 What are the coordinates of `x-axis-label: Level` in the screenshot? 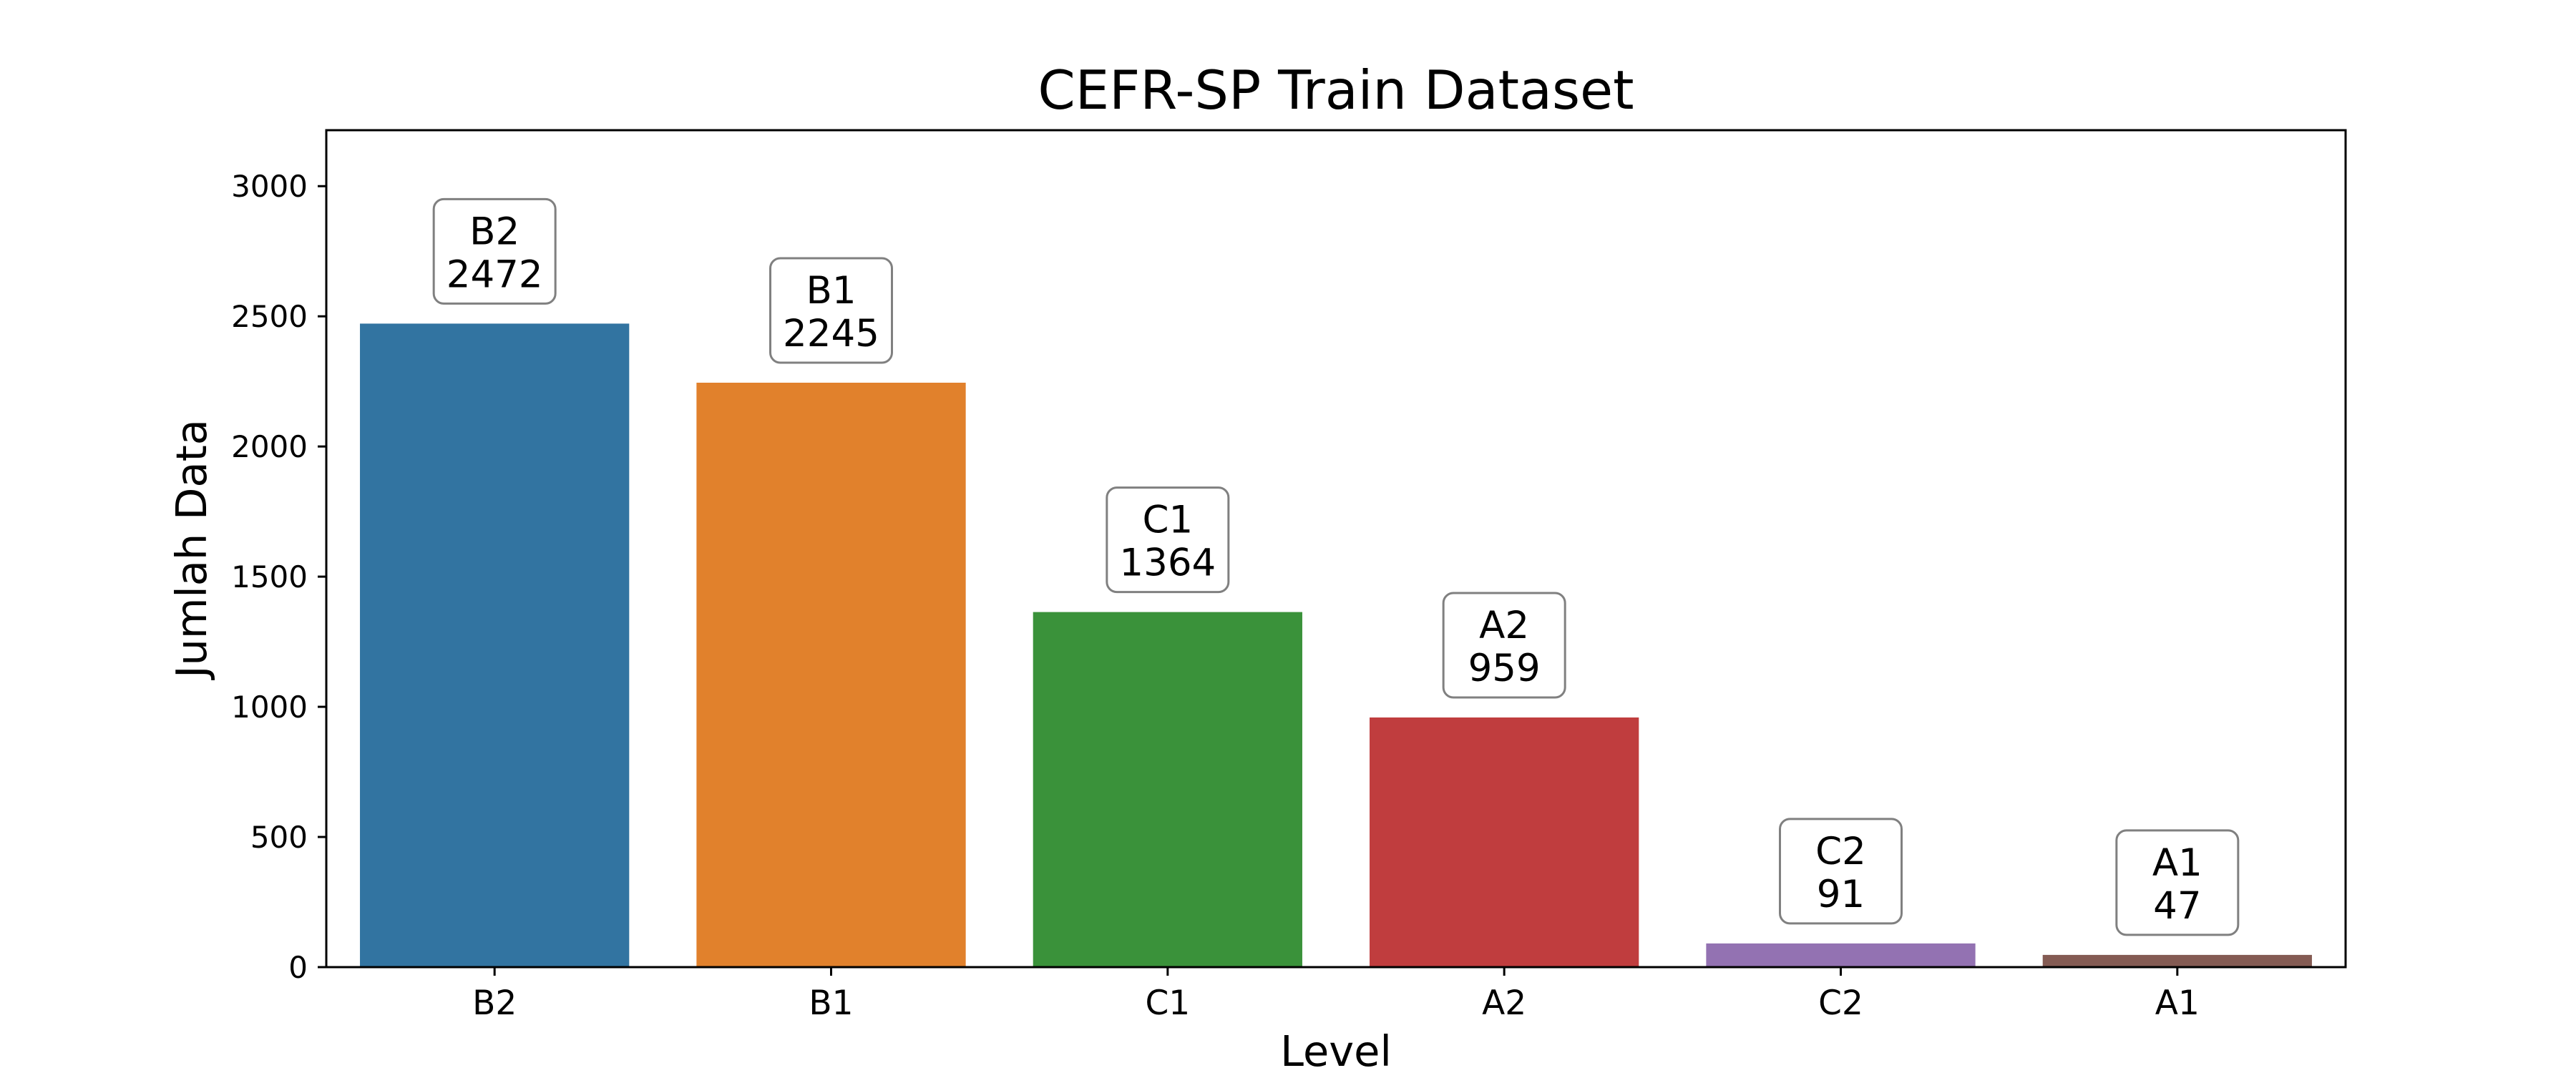 It's located at (1336, 1050).